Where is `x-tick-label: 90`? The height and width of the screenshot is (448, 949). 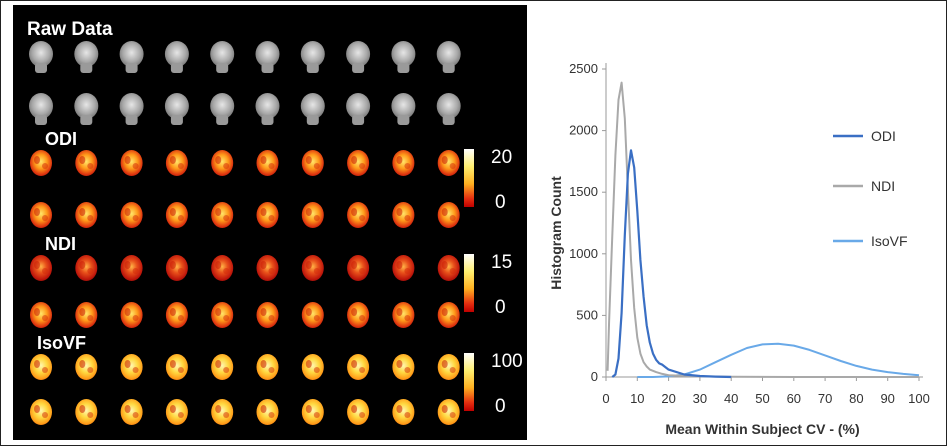
x-tick-label: 90 is located at coordinates (887, 398).